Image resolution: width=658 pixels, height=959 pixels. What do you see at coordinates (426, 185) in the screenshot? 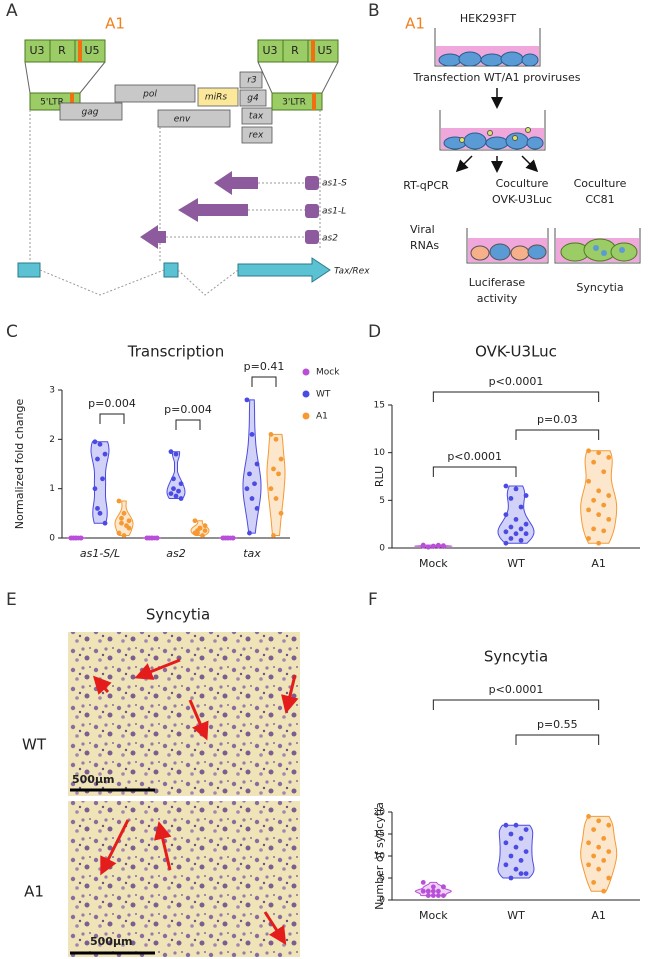
I see `branch-label: RT-qPCR` at bounding box center [426, 185].